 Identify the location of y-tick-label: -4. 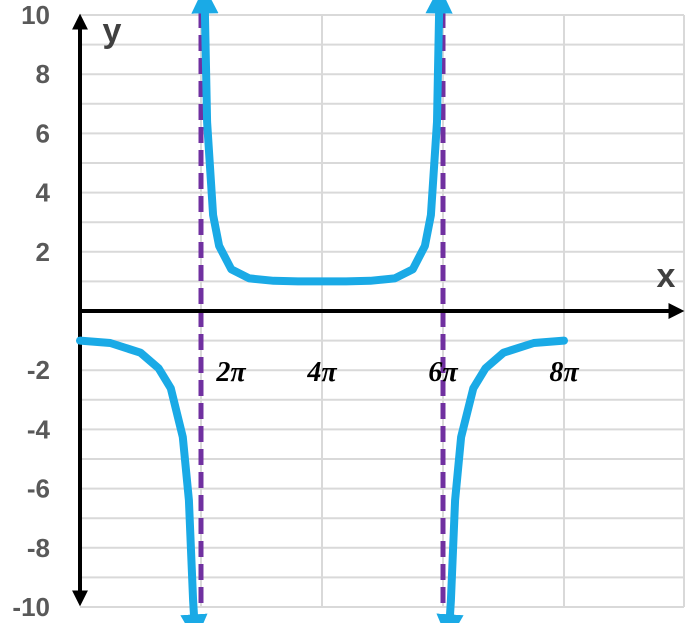
(39, 429).